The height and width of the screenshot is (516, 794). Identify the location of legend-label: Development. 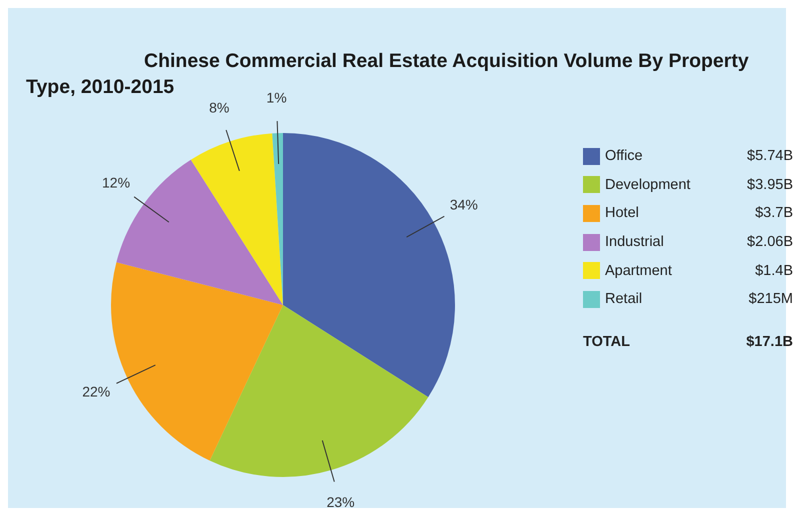
(648, 184).